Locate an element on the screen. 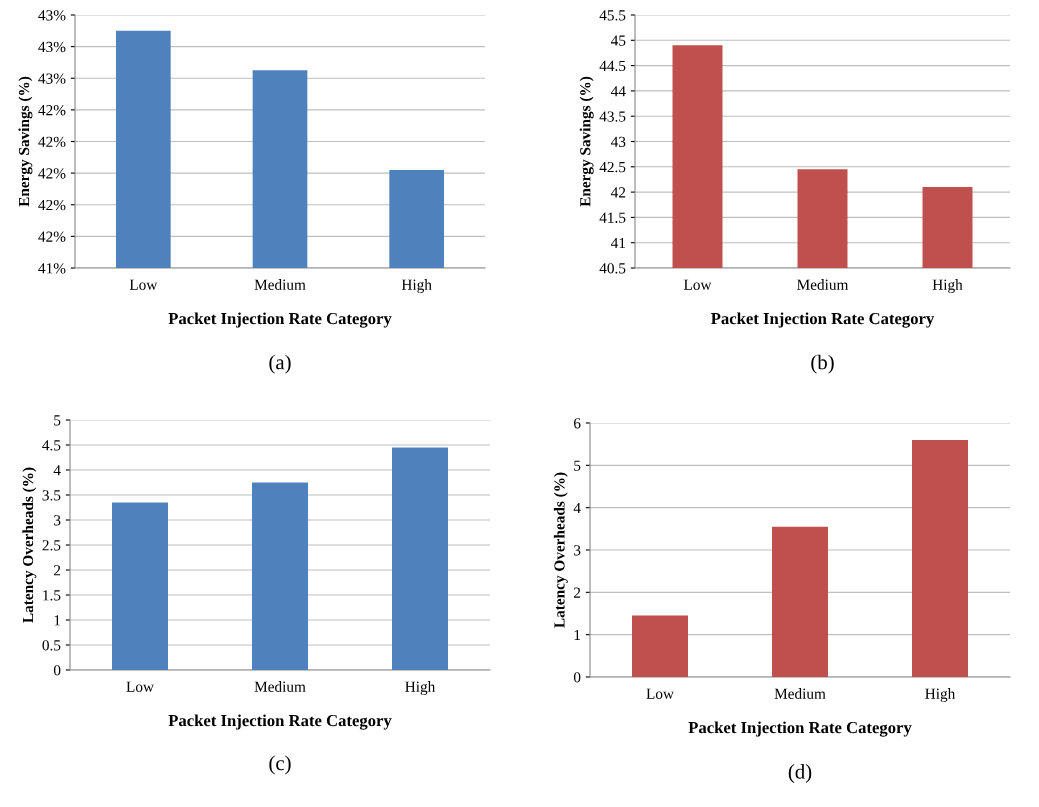 The width and height of the screenshot is (1039, 807). y-tick-label: 45 is located at coordinates (618, 40).